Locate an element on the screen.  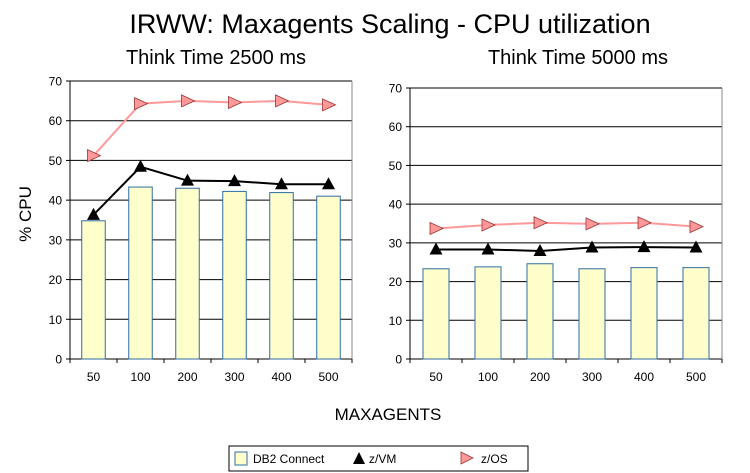
legend-marker-zvm is located at coordinates (359, 458).